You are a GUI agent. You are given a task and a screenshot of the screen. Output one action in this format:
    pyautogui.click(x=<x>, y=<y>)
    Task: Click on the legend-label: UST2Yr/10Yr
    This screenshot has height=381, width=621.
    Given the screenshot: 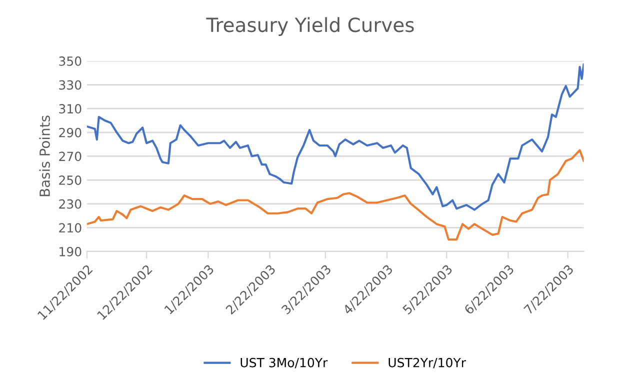 What is the action you would take?
    pyautogui.click(x=427, y=363)
    